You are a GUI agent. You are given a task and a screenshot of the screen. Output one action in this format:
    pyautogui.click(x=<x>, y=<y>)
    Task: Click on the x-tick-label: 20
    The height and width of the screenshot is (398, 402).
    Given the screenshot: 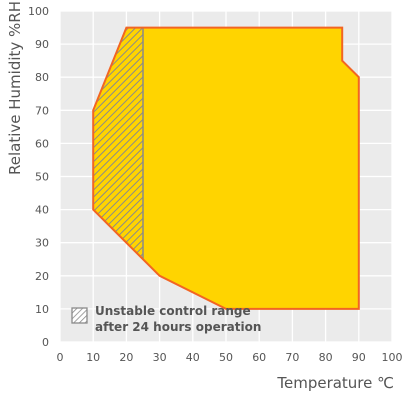 What is the action you would take?
    pyautogui.click(x=126, y=357)
    